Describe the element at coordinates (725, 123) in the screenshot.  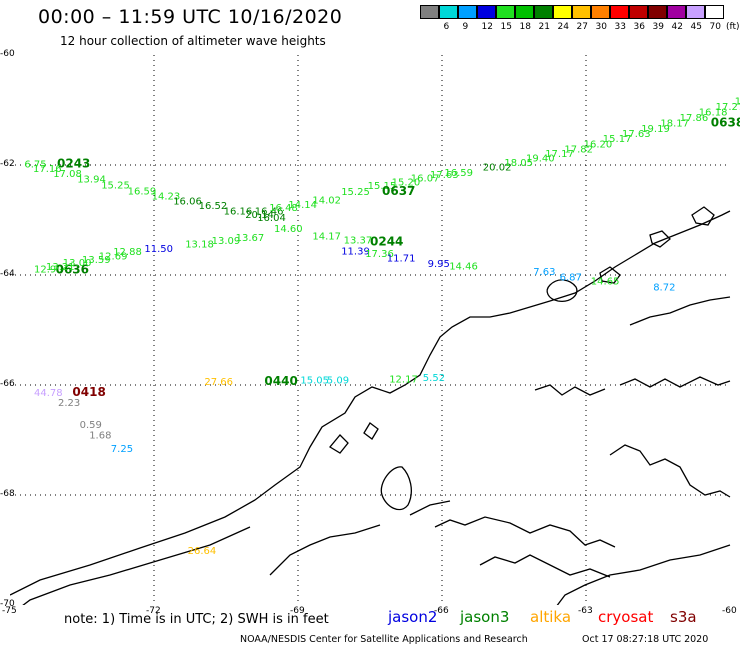
I see `pass-time-label: 0638` at that location.